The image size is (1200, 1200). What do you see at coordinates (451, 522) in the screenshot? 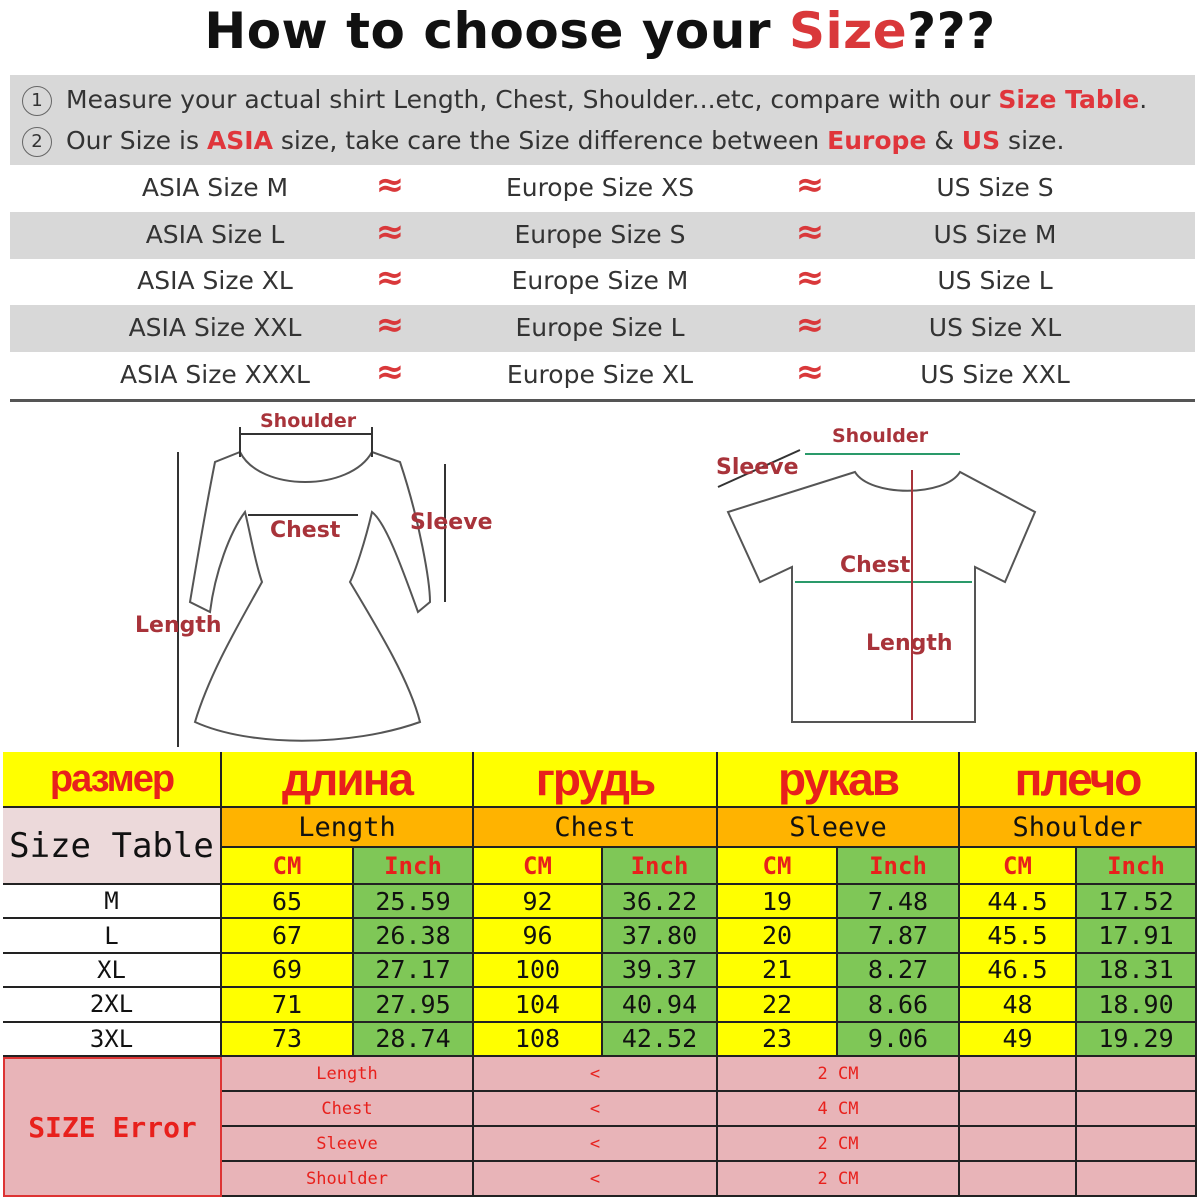
I see `dress-sleeve-label: Sleeve` at bounding box center [451, 522].